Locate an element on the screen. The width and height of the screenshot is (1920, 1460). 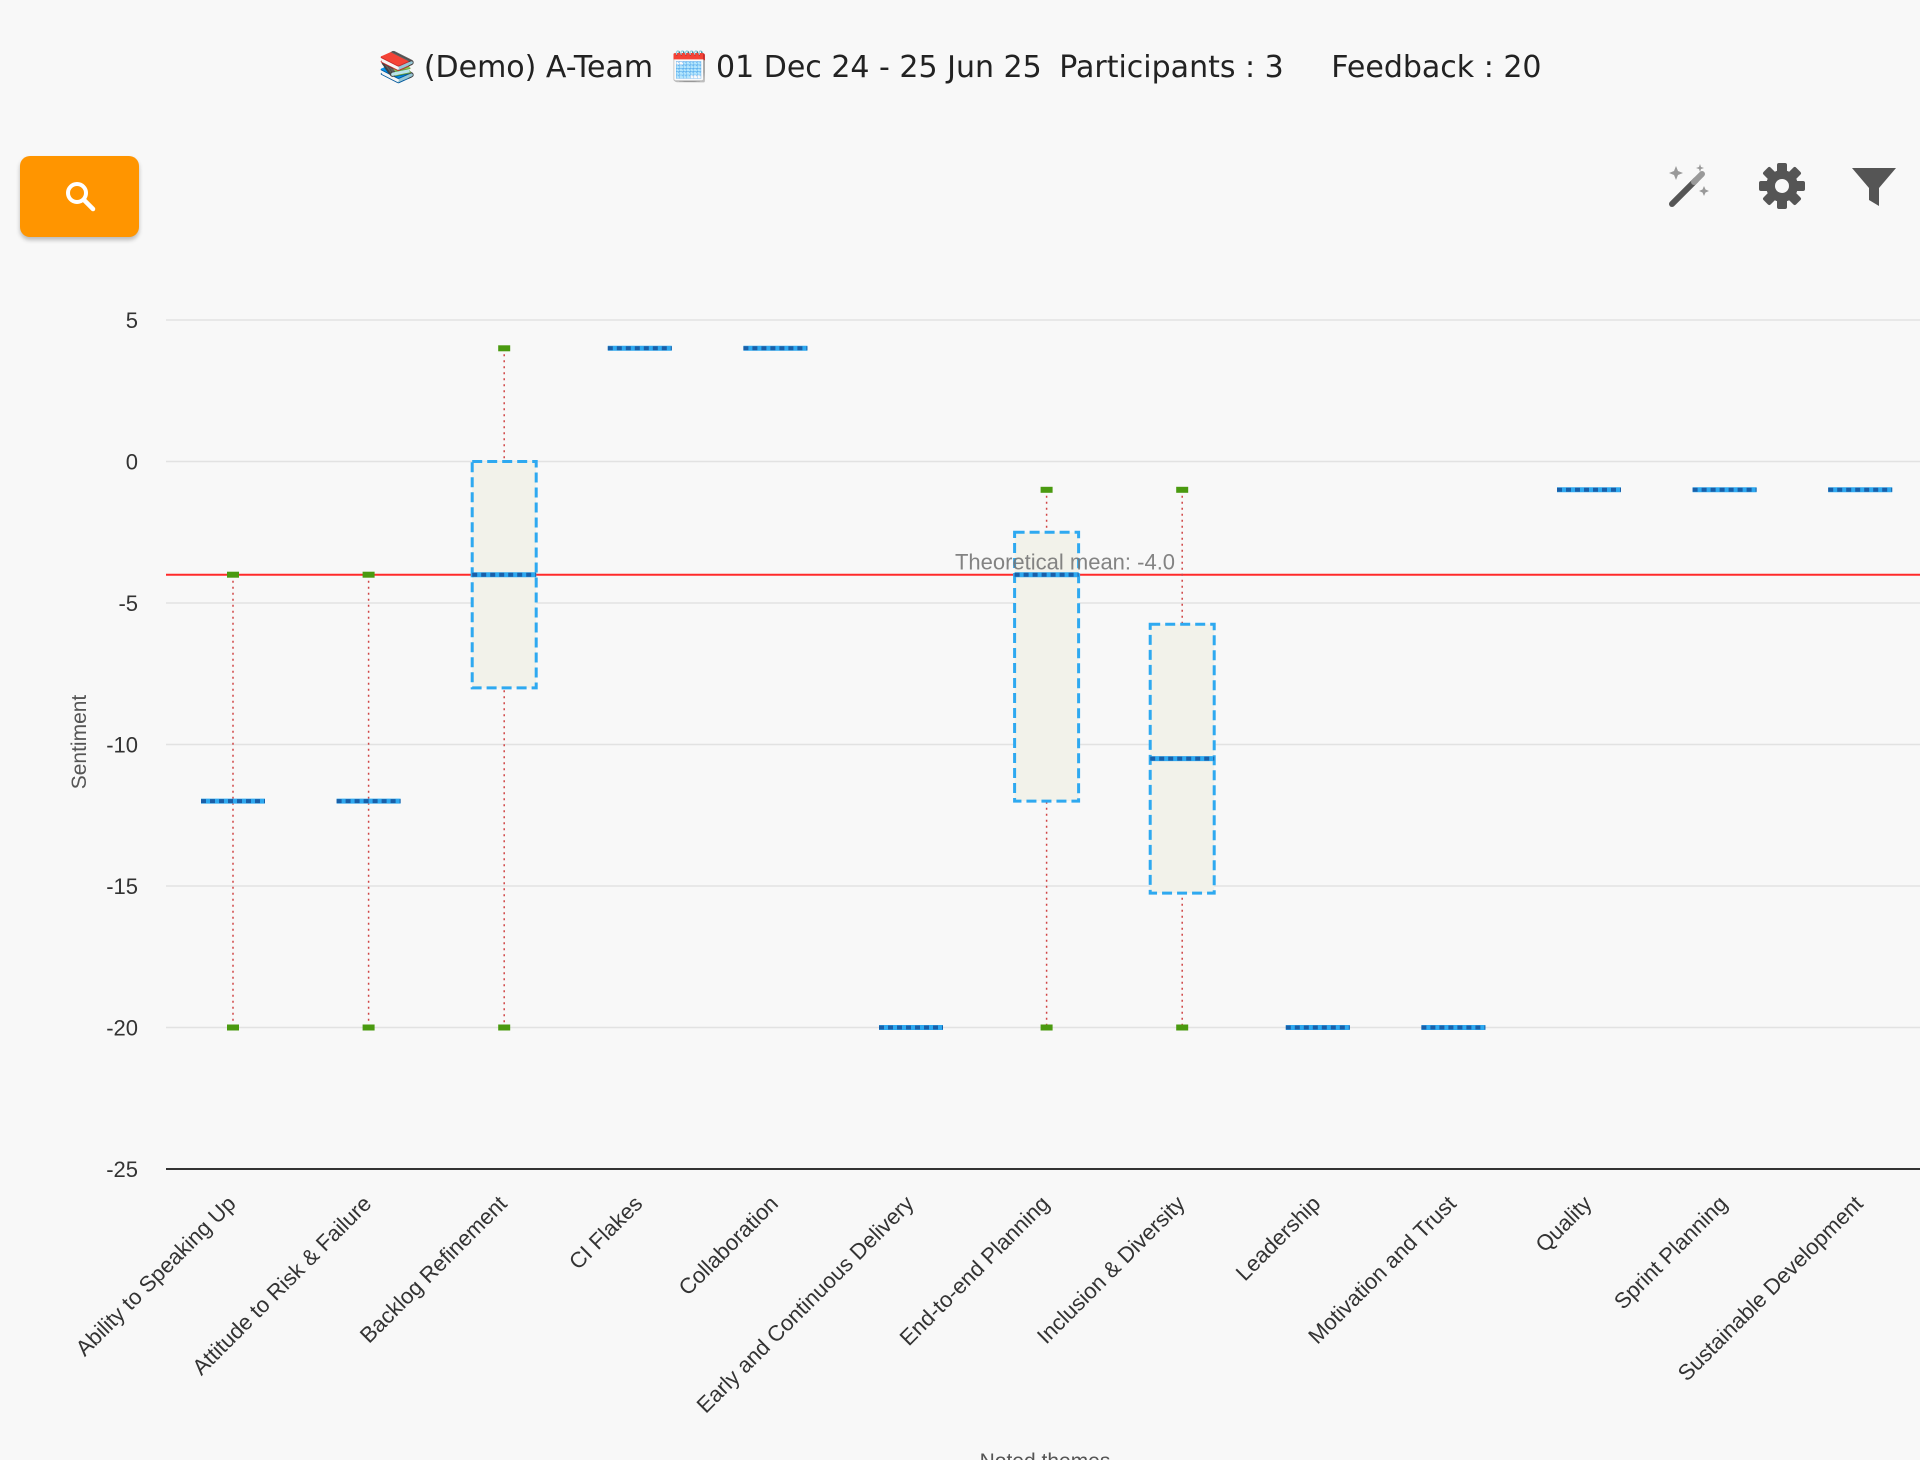
magic-wand-icon is located at coordinates (1688, 186).